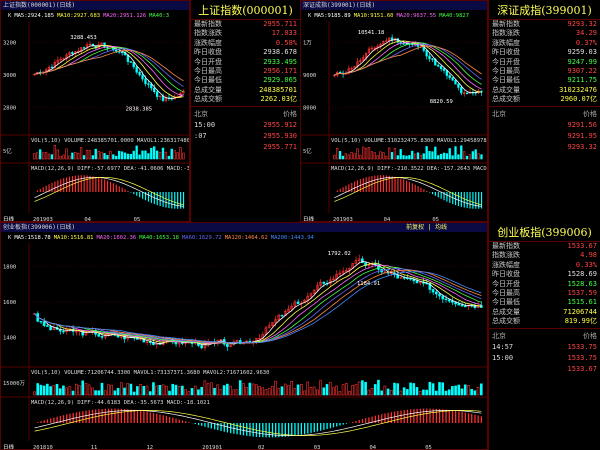  What do you see at coordinates (208, 89) in the screenshot?
I see `quote-label: 总成交量` at bounding box center [208, 89].